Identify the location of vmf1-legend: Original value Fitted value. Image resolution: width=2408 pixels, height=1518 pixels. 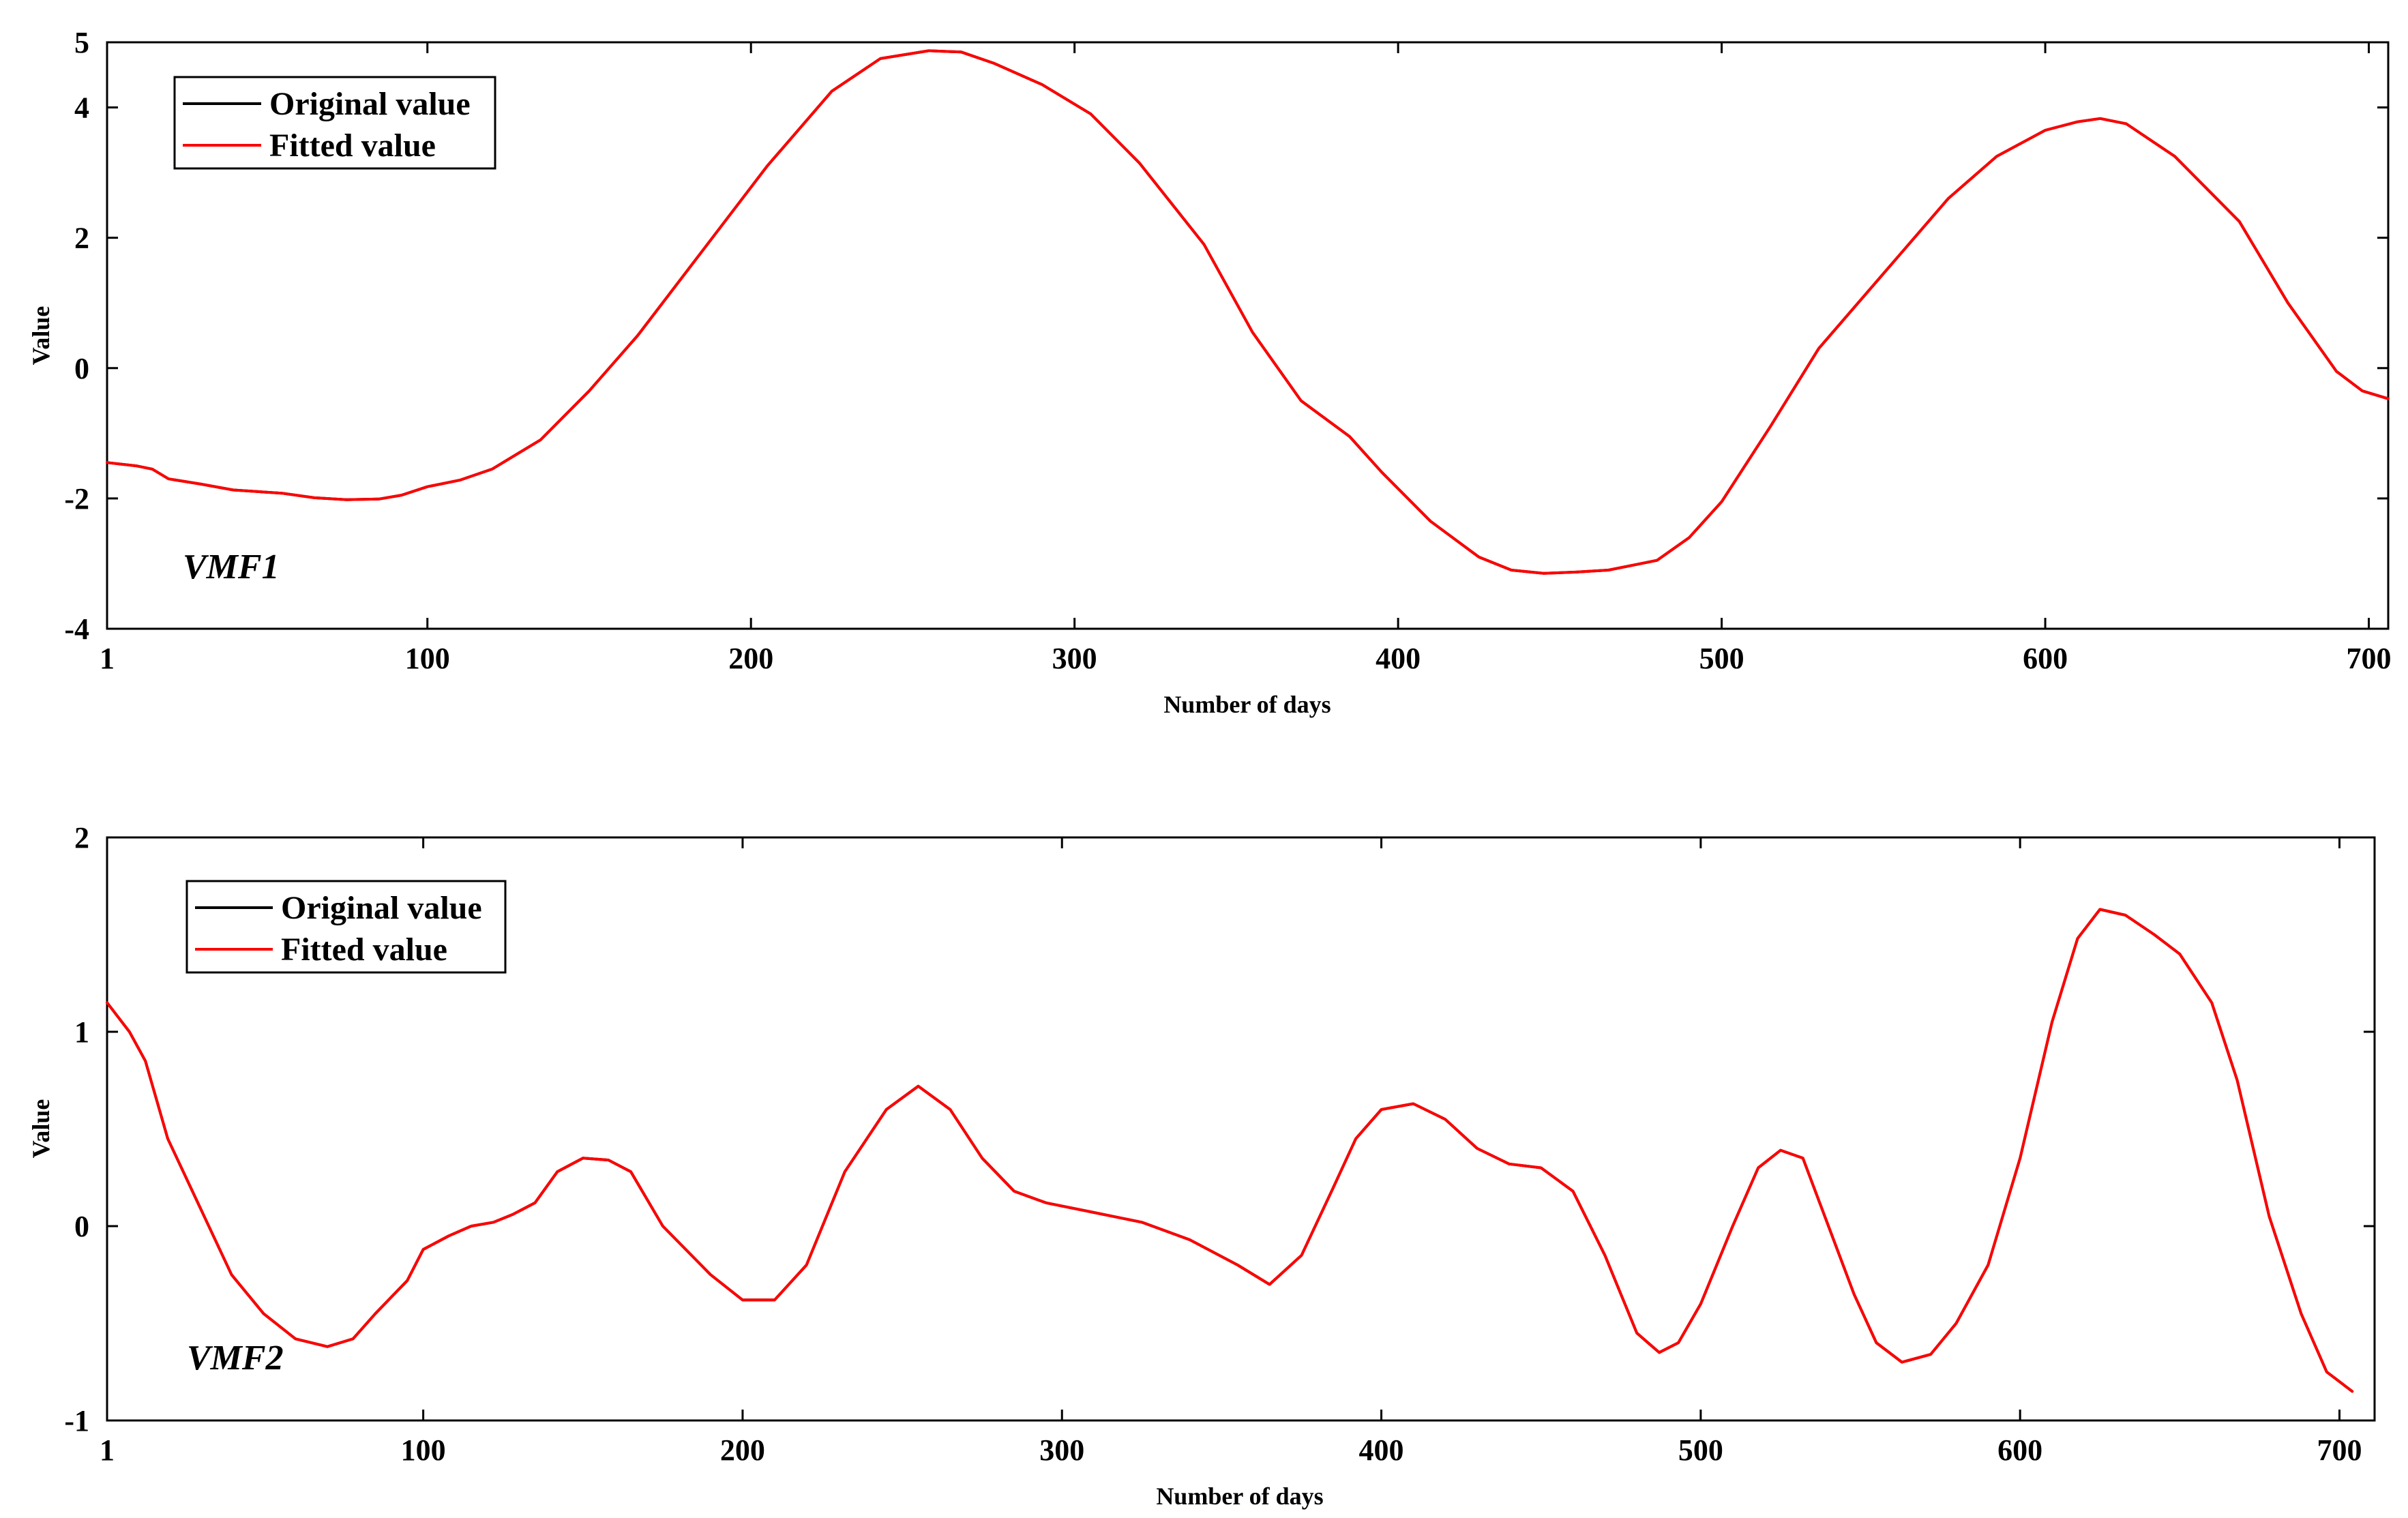
(334, 123).